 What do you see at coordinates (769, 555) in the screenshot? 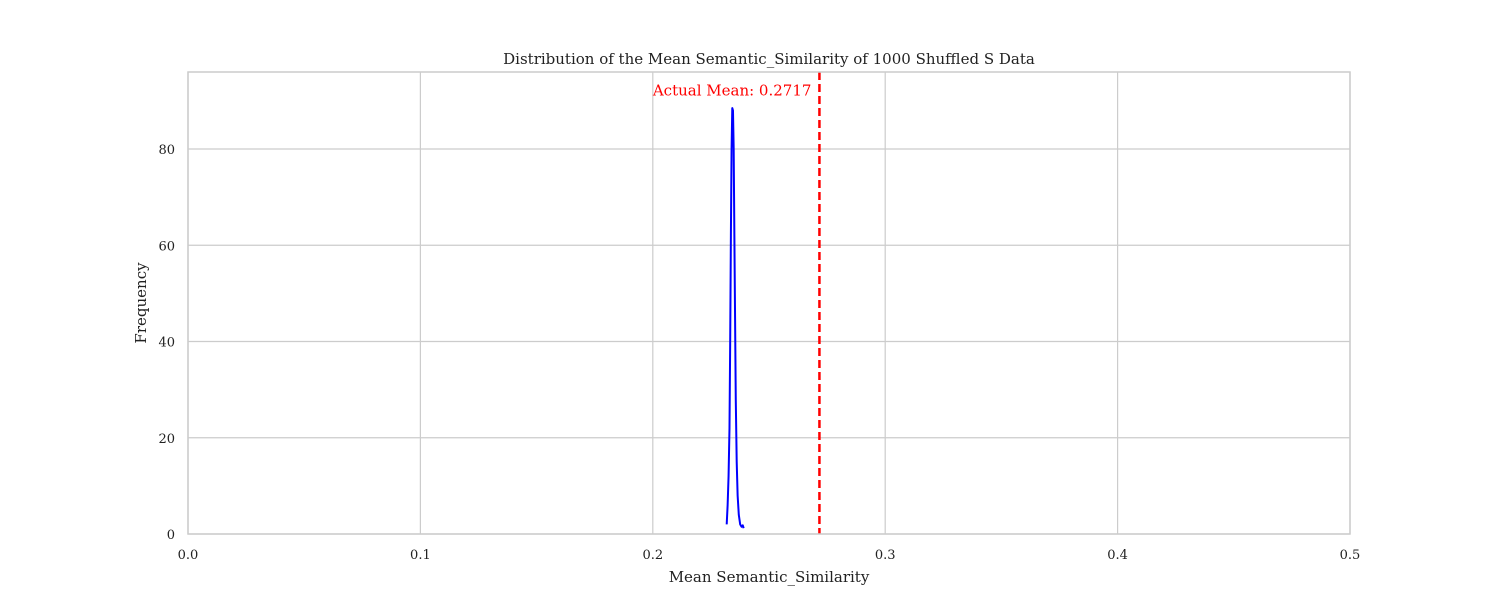
I see `x-tick-labels: 0.0 0.1 0.2 0.3 0.4 0.5` at bounding box center [769, 555].